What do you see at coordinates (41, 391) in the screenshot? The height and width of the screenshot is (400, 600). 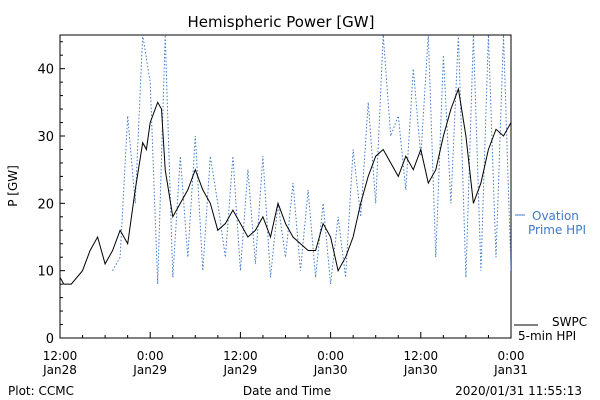 I see `footer-source: Plot: CCMC` at bounding box center [41, 391].